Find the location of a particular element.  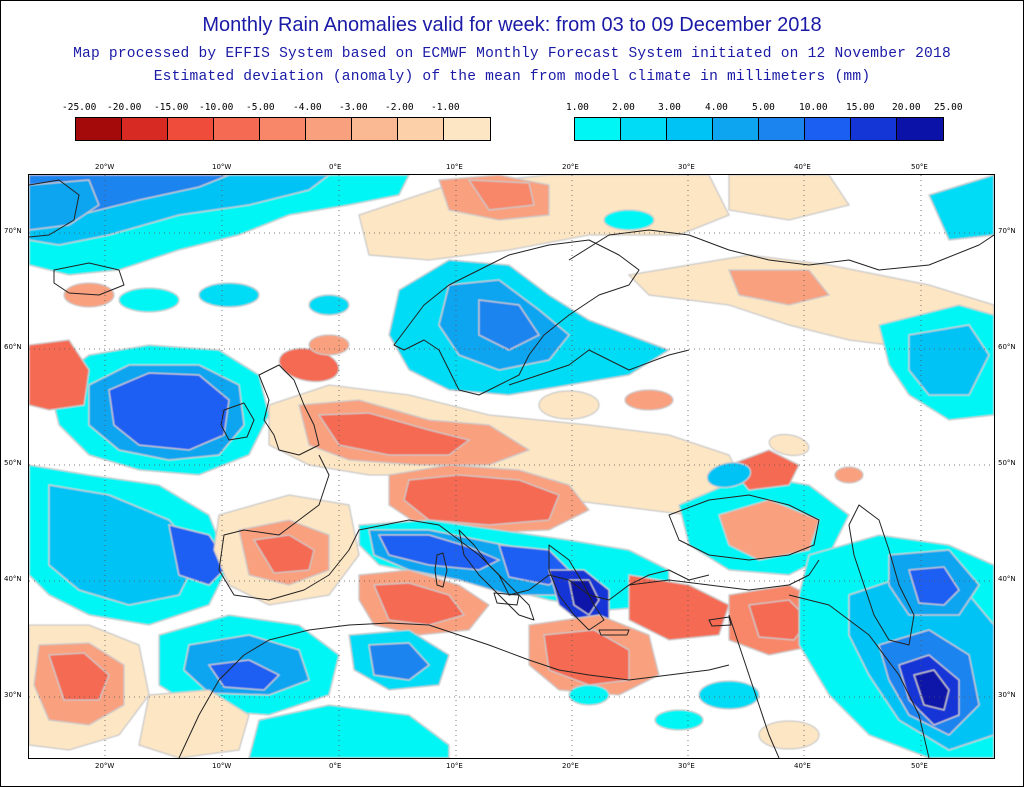

legend-tick-label: -20.00 is located at coordinates (124, 107).